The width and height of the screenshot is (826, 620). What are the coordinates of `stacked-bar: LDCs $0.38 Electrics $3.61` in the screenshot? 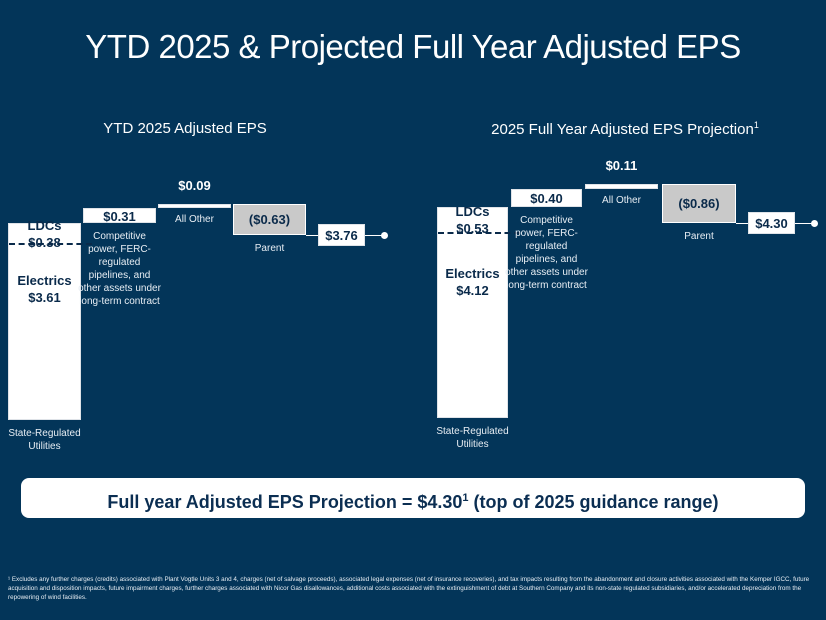 It's located at (50, 319).